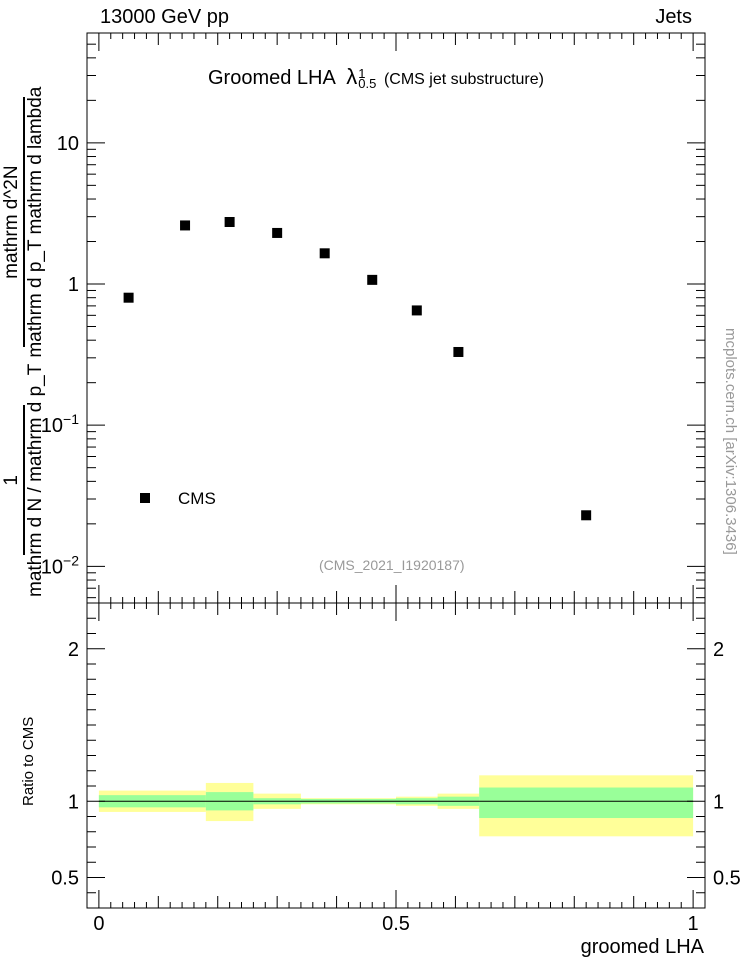 The width and height of the screenshot is (746, 972). Describe the element at coordinates (673, 17) in the screenshot. I see `process-label: Jets` at that location.